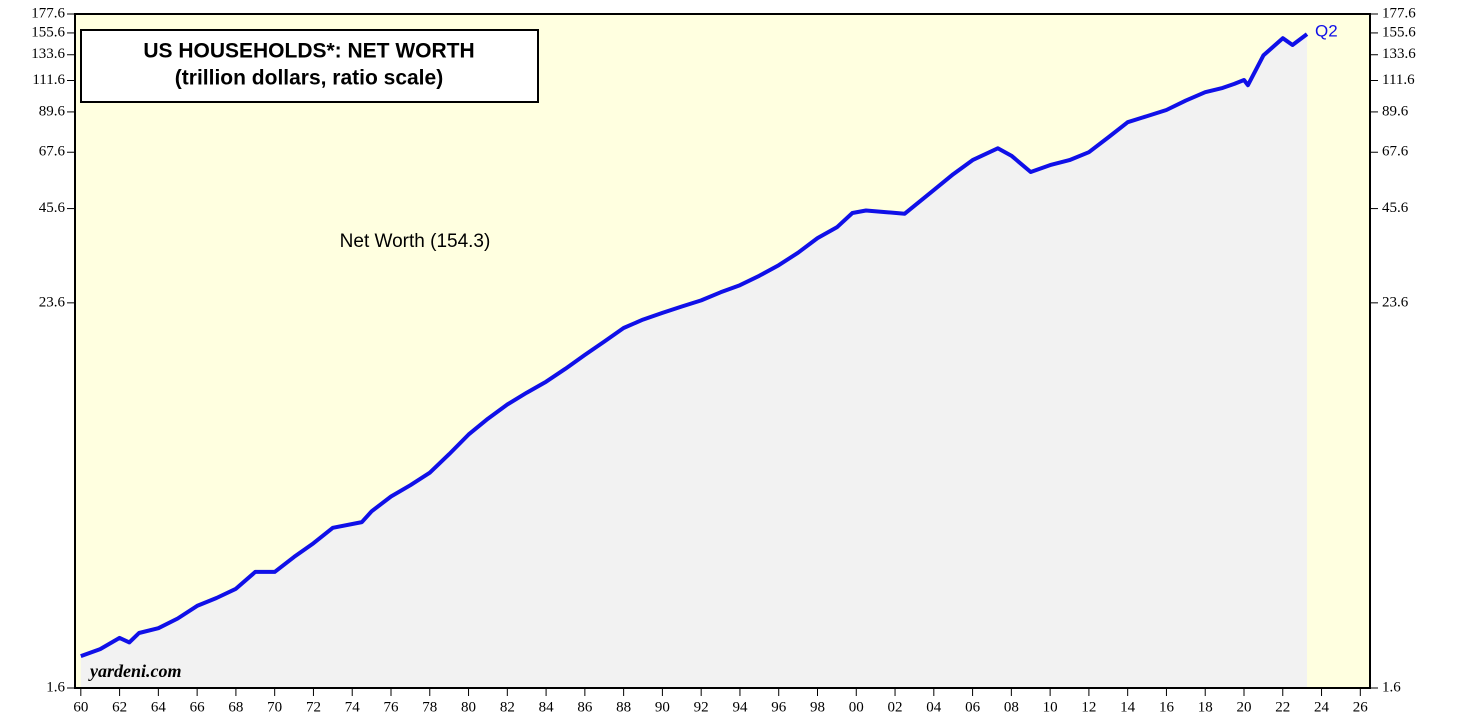 This screenshot has width=1457, height=724. I want to click on y2-tick-label: 45.6, so click(1395, 208).